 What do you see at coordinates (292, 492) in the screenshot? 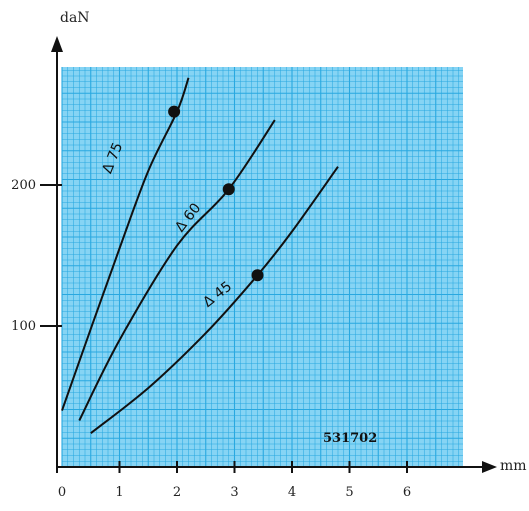
I see `x-tick-label: 4` at bounding box center [292, 492].